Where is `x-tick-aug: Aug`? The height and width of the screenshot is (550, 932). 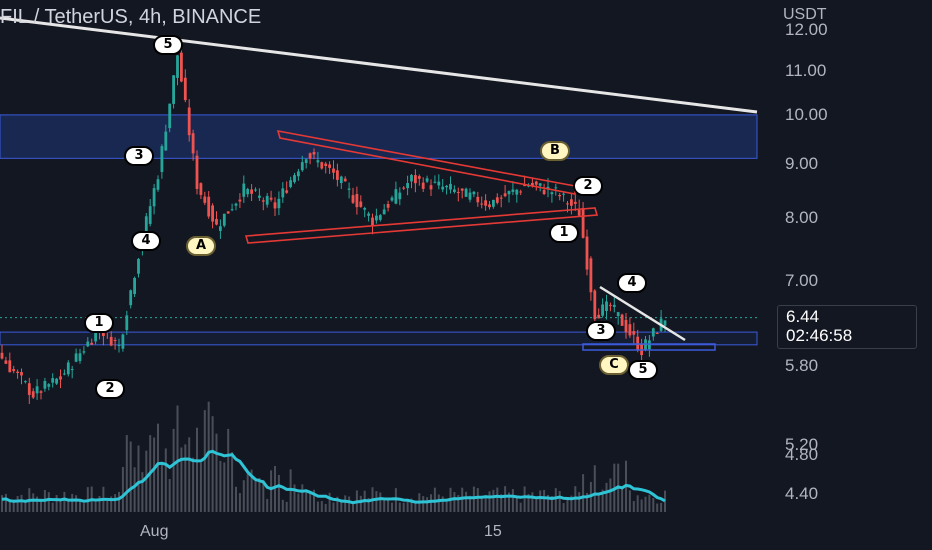
x-tick-aug: Aug is located at coordinates (154, 531).